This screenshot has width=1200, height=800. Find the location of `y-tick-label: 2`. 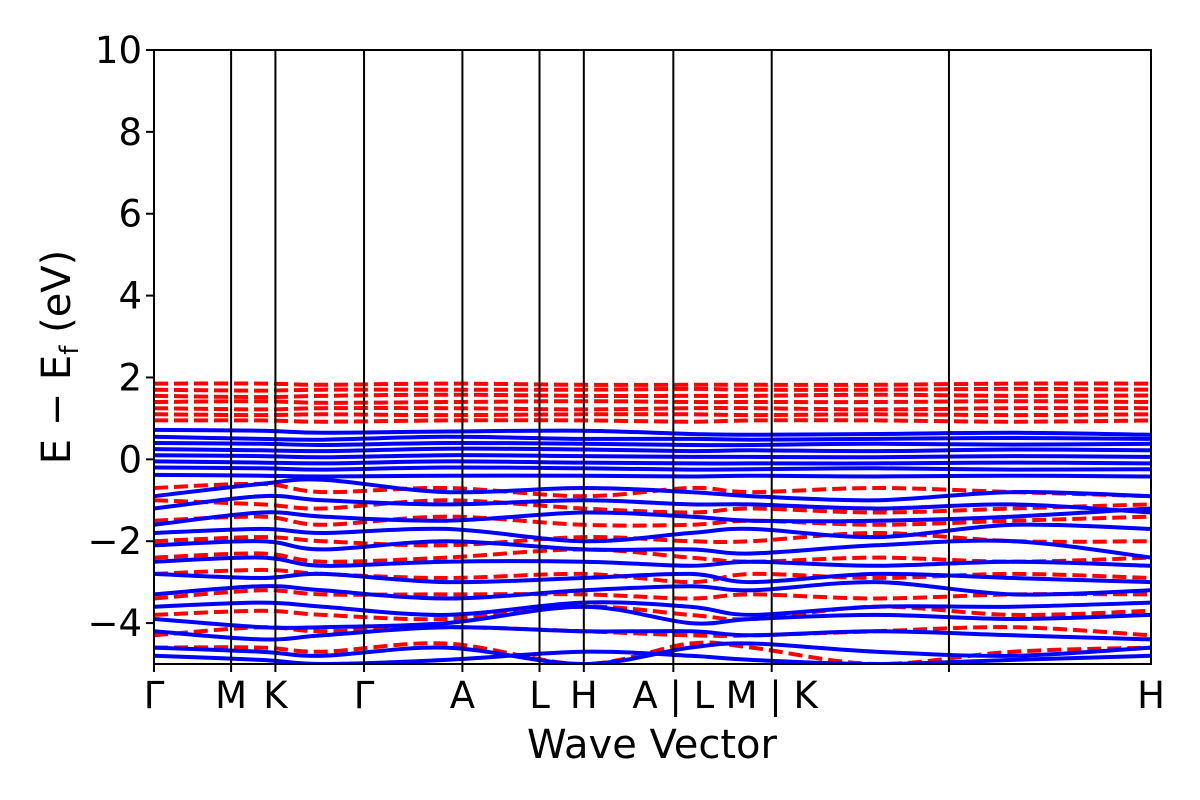

y-tick-label: 2 is located at coordinates (130, 377).